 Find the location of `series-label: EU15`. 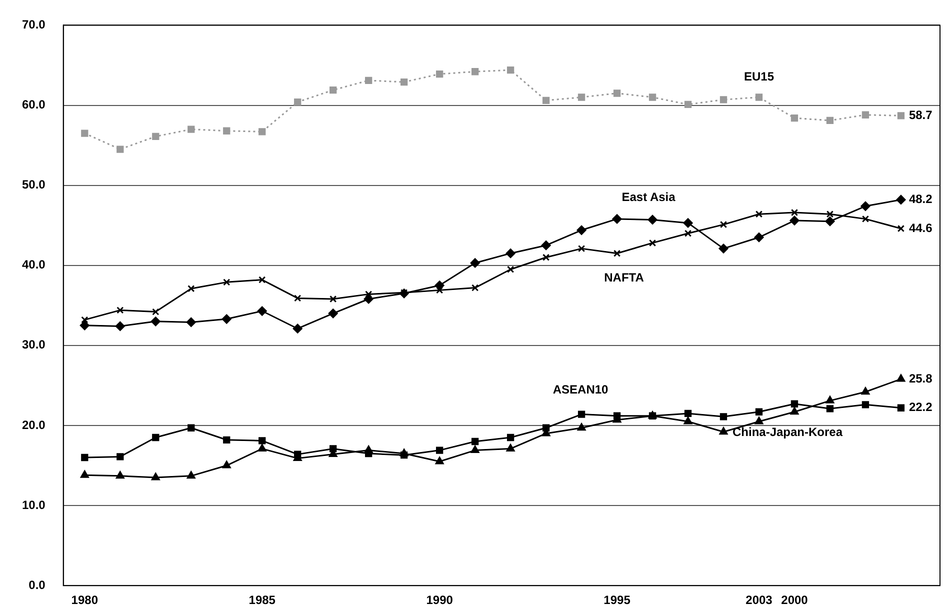

series-label: EU15 is located at coordinates (759, 77).